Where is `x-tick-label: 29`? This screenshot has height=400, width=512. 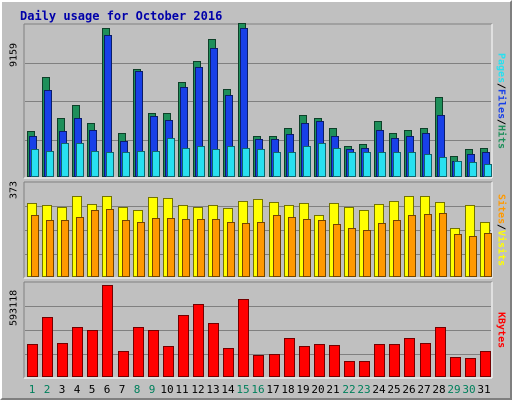
x-tick-label: 29 is located at coordinates (454, 389).